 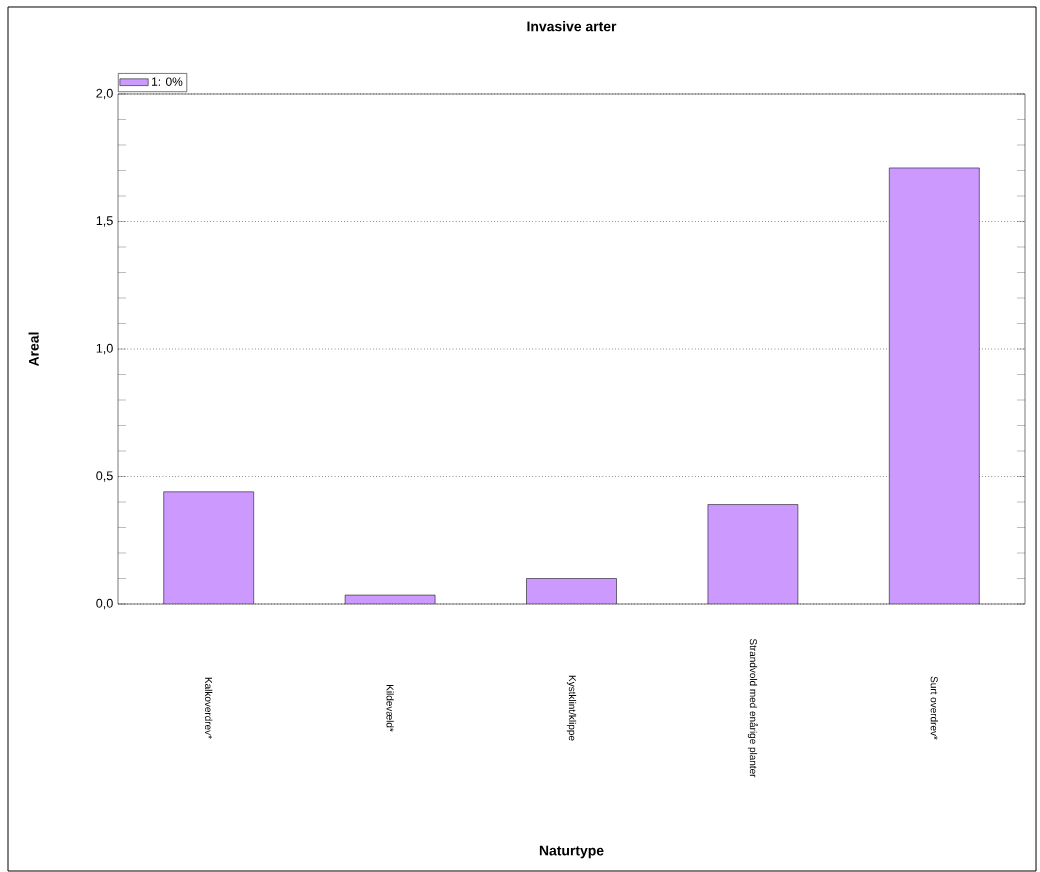 What do you see at coordinates (104, 604) in the screenshot?
I see `y-tick-label: 0,0` at bounding box center [104, 604].